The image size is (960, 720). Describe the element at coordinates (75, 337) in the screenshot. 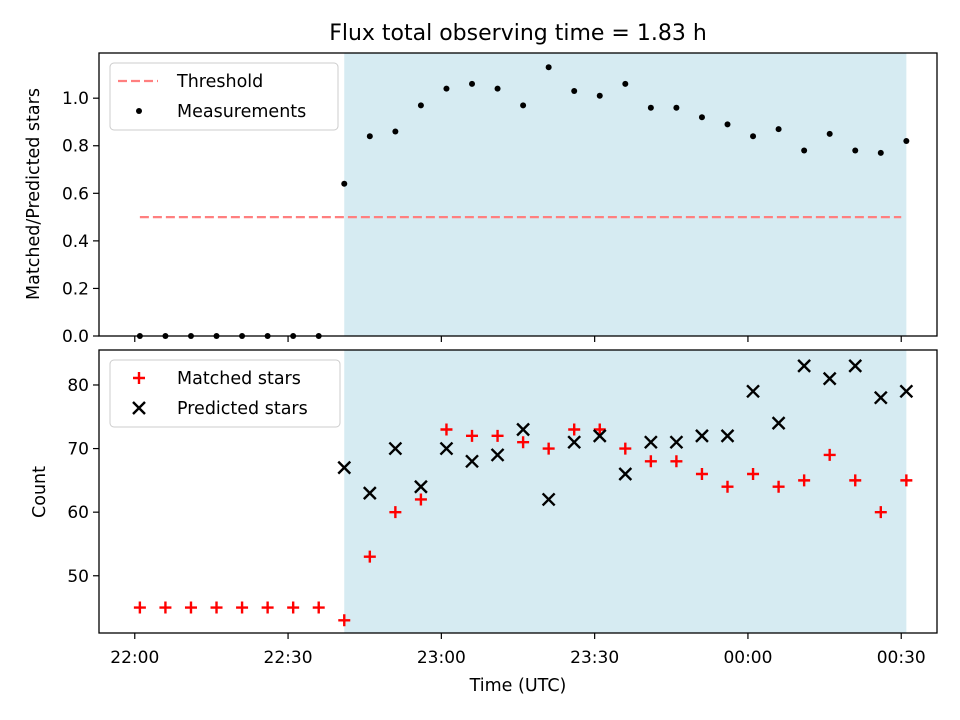

I see `y-tick-label-top: 0.0` at that location.